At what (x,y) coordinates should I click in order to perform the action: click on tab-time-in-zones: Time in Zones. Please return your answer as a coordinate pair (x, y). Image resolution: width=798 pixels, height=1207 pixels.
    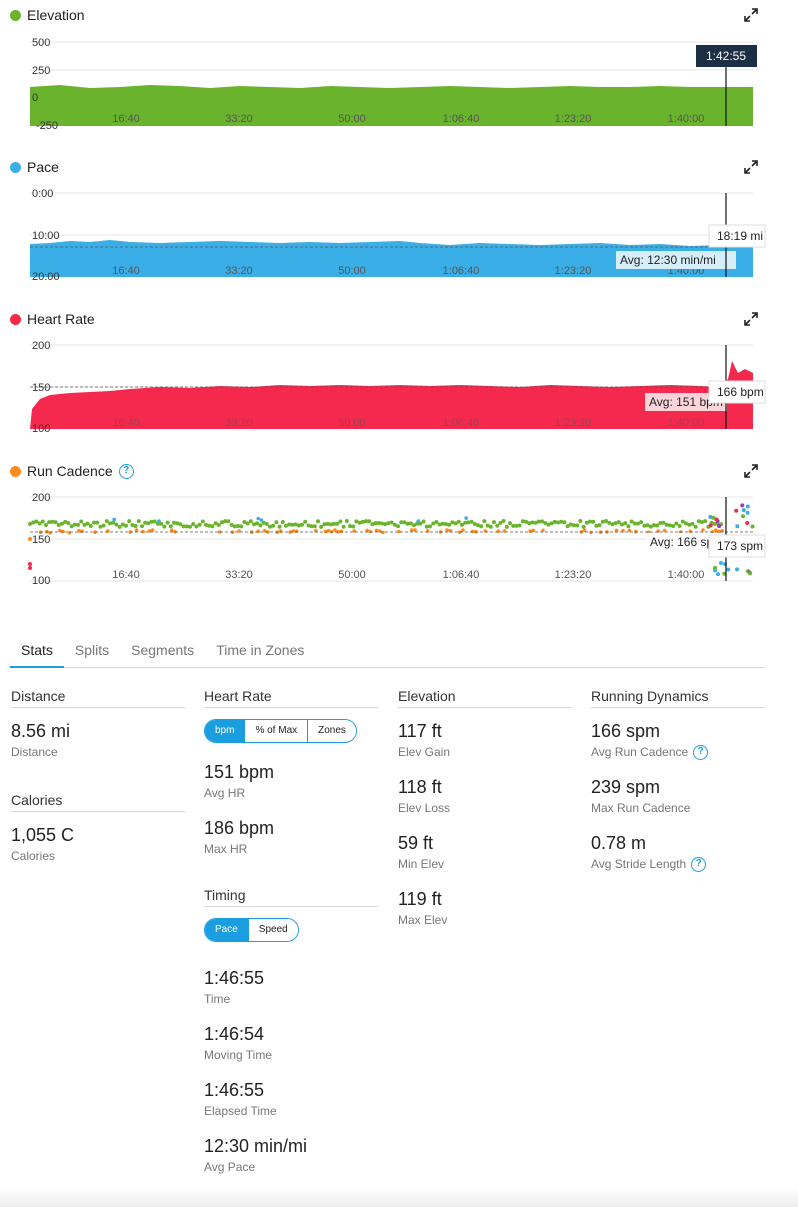
    Looking at the image, I should click on (260, 650).